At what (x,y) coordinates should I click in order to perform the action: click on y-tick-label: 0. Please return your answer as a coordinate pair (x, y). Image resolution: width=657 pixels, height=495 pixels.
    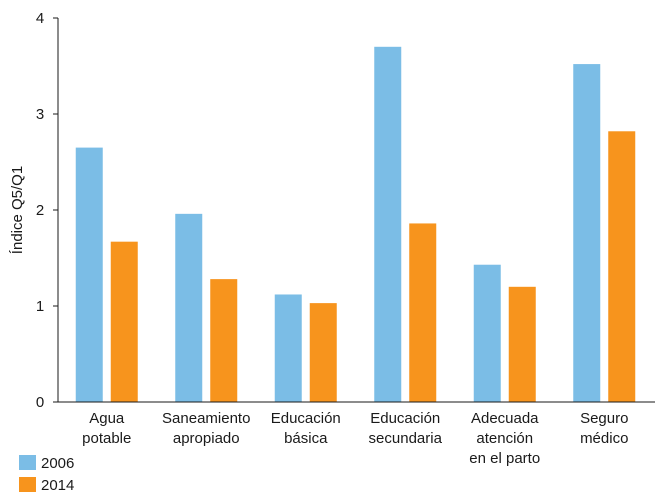
    Looking at the image, I should click on (40, 402).